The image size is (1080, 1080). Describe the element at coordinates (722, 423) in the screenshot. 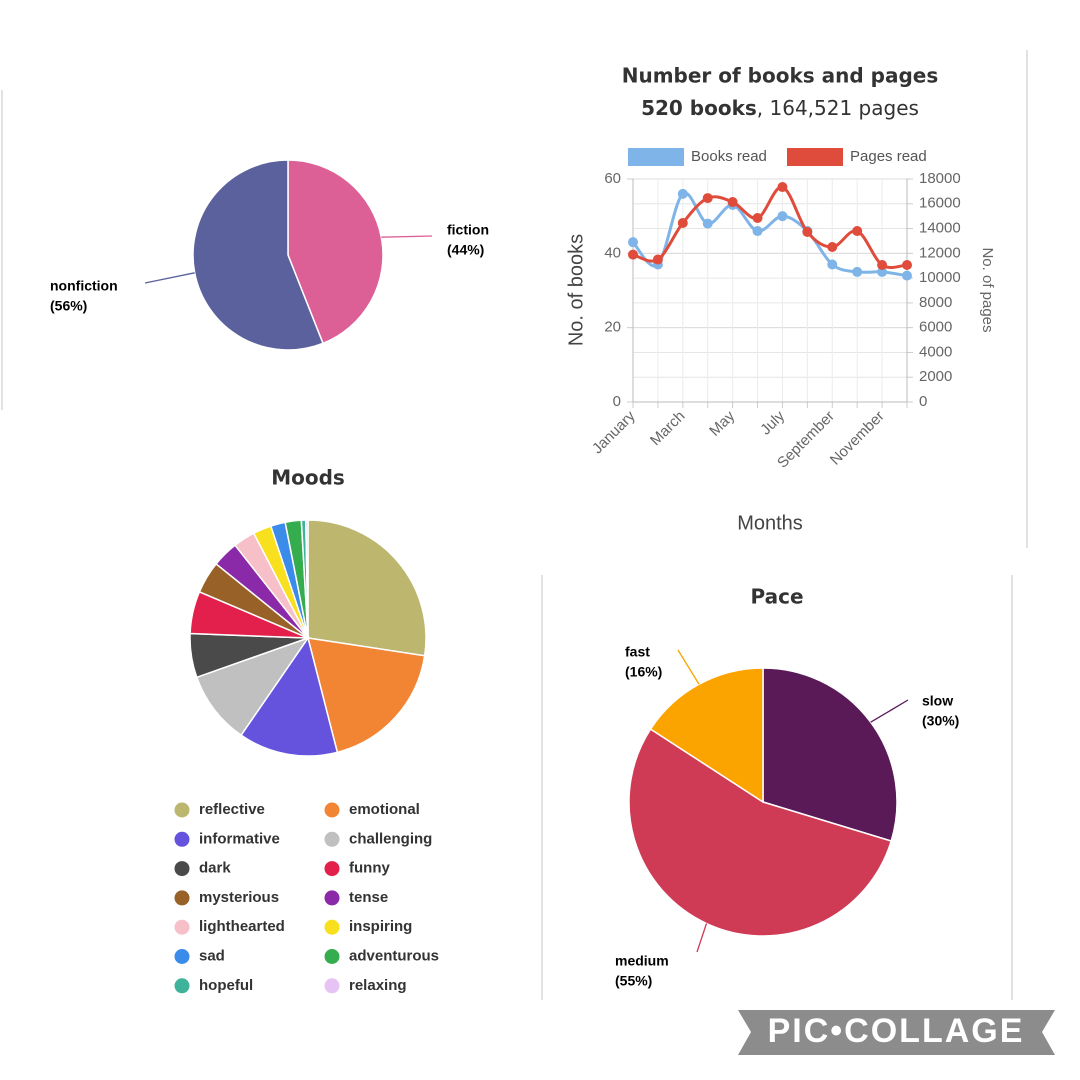

I see `x-tick-label: May` at that location.